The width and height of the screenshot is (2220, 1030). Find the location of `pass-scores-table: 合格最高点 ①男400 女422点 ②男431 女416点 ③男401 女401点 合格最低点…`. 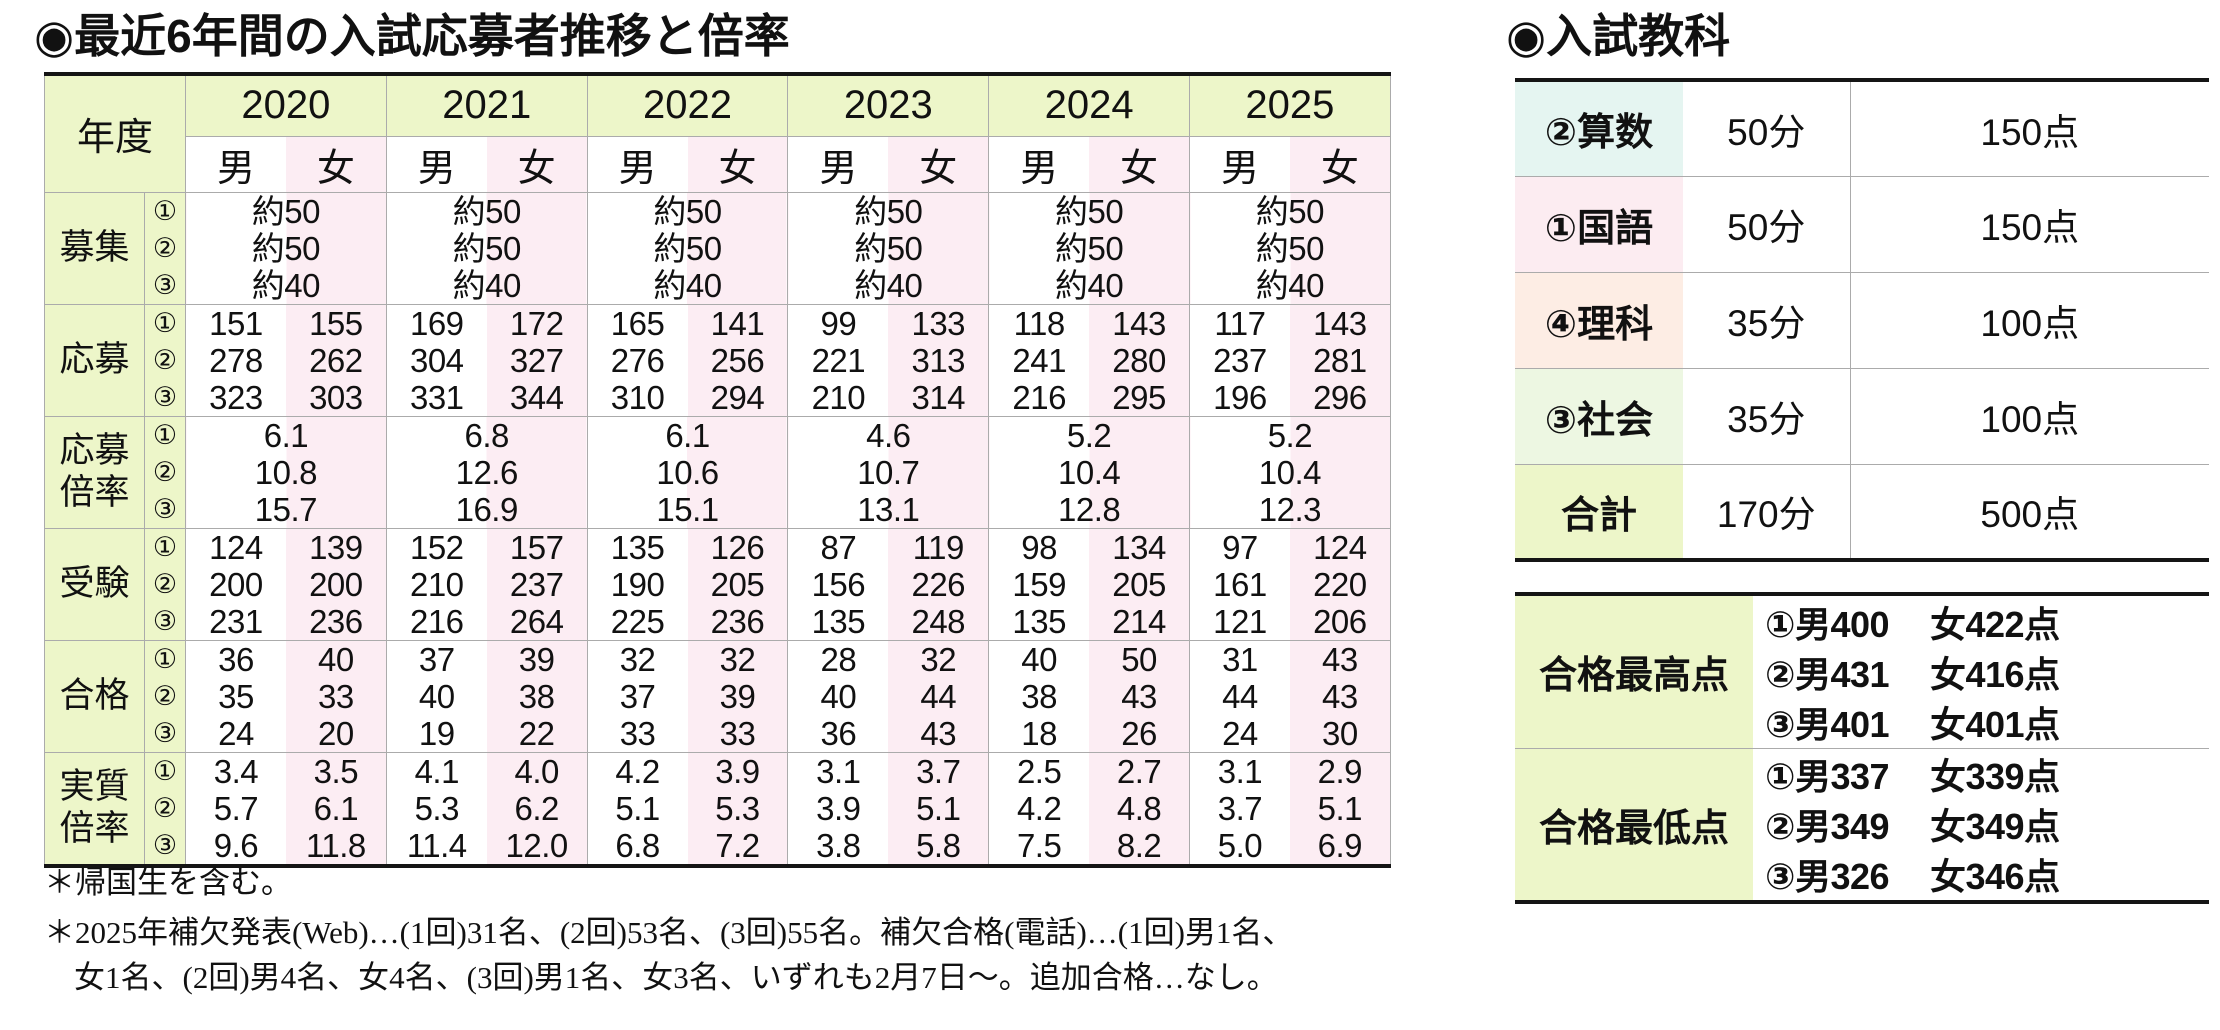

pass-scores-table: 合格最高点 ①男400 女422点 ②男431 女416点 ③男401 女401点 合格最低点… is located at coordinates (1862, 748).